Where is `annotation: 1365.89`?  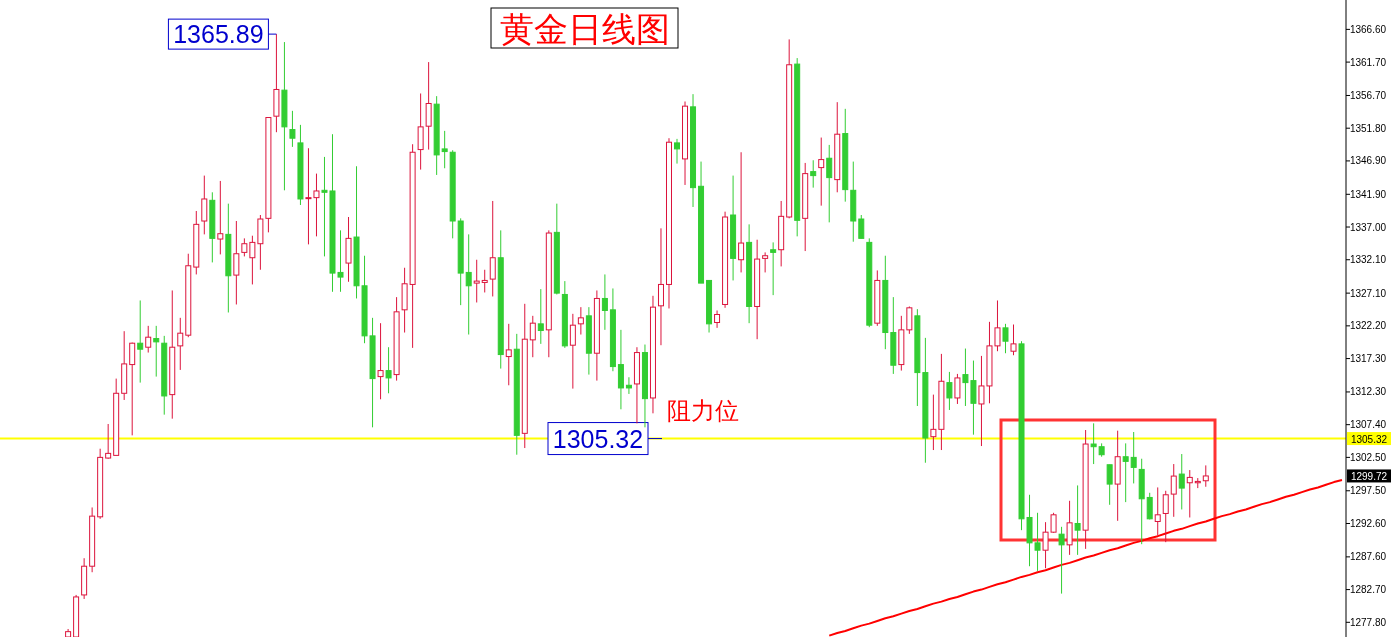
annotation: 1365.89 is located at coordinates (218, 34).